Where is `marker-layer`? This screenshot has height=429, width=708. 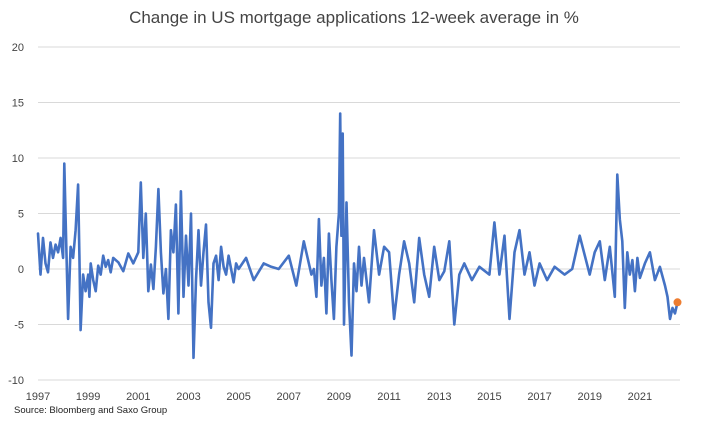
marker-layer is located at coordinates (677, 302).